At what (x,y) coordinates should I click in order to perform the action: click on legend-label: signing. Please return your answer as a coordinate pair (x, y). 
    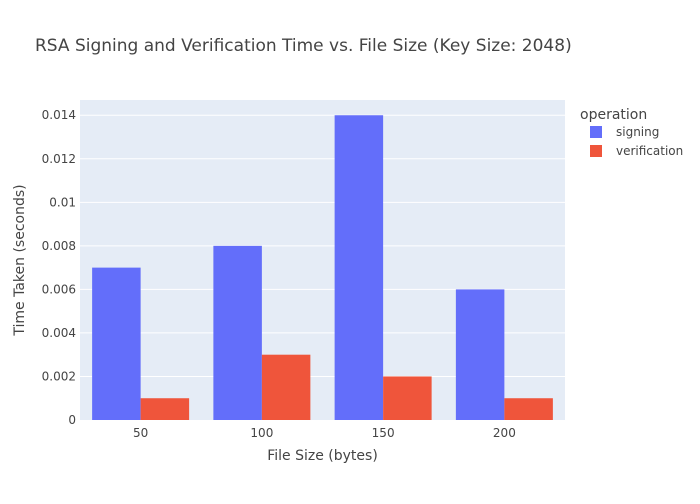
    Looking at the image, I should click on (637, 132).